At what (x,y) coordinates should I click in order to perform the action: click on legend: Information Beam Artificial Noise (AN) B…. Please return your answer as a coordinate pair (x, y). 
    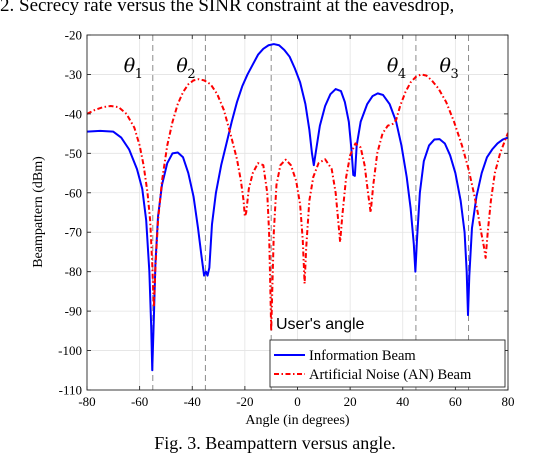
    Looking at the image, I should click on (387, 363).